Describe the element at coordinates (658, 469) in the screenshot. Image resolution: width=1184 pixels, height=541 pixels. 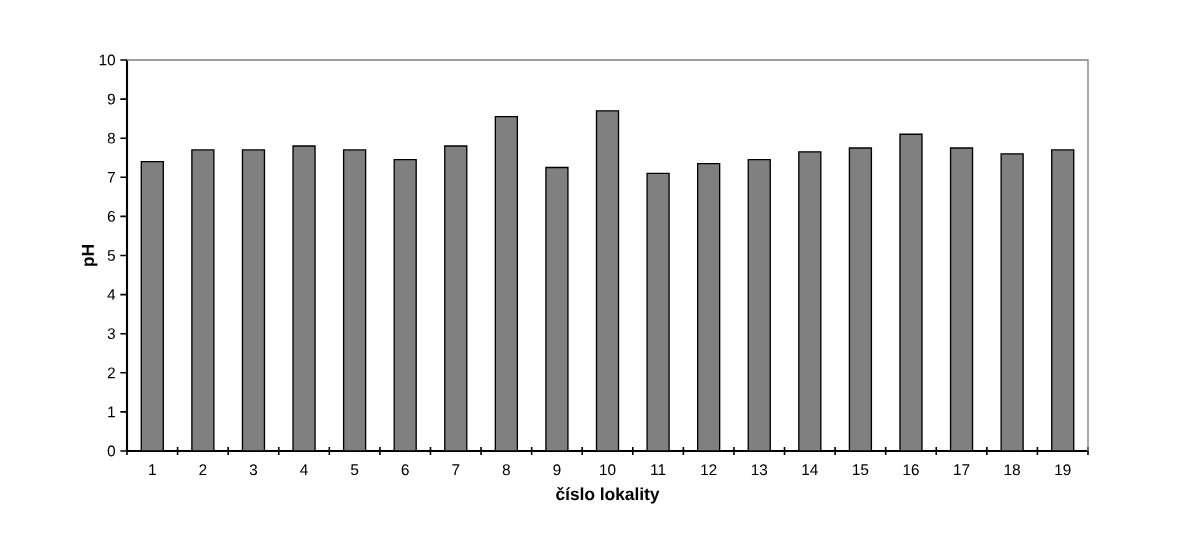
I see `x-tick-label: 11` at that location.